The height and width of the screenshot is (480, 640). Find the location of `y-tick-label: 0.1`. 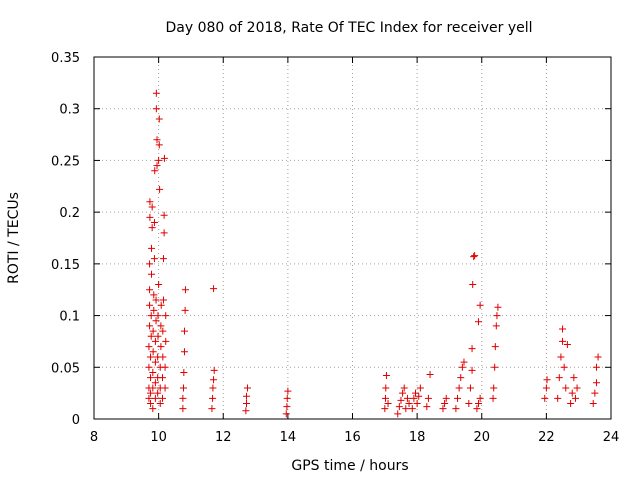

y-tick-label: 0.1 is located at coordinates (69, 317).